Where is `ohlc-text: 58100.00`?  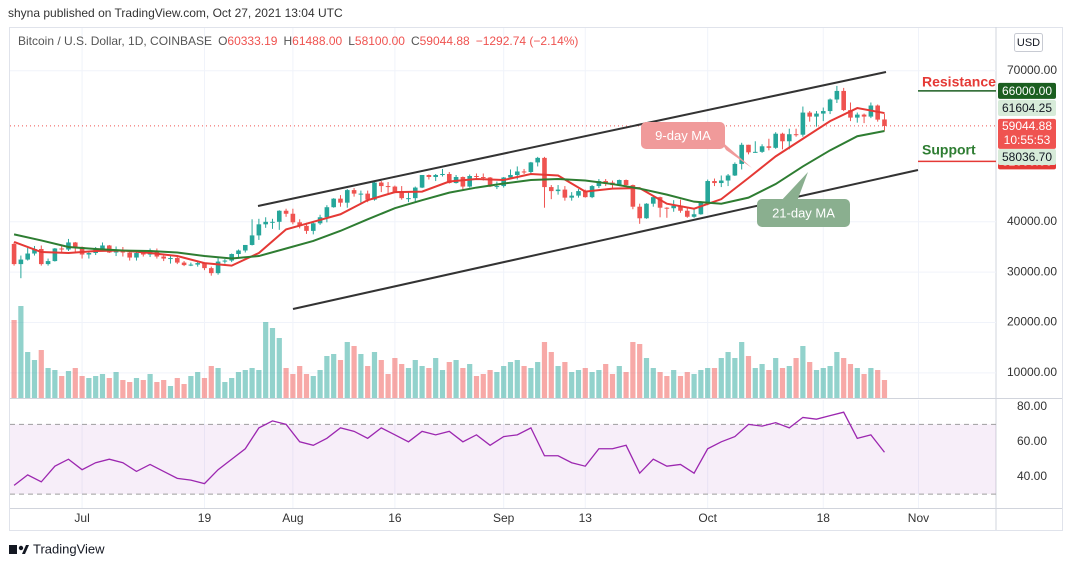
ohlc-text: 58100.00 is located at coordinates (379, 41).